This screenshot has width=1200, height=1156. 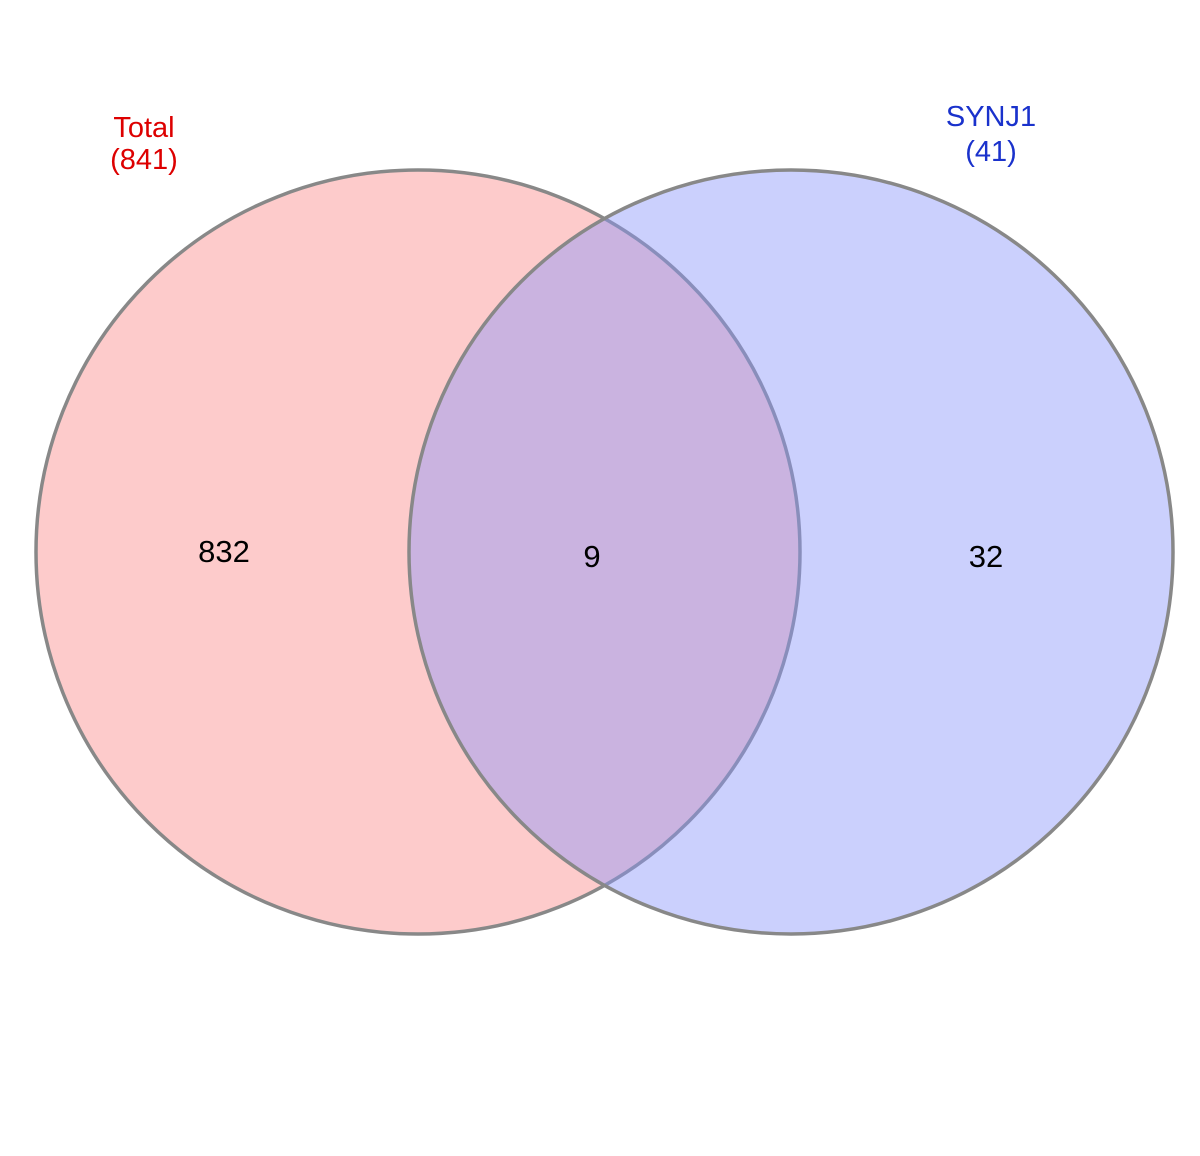 I want to click on region-count-total-only: 832, so click(x=224, y=551).